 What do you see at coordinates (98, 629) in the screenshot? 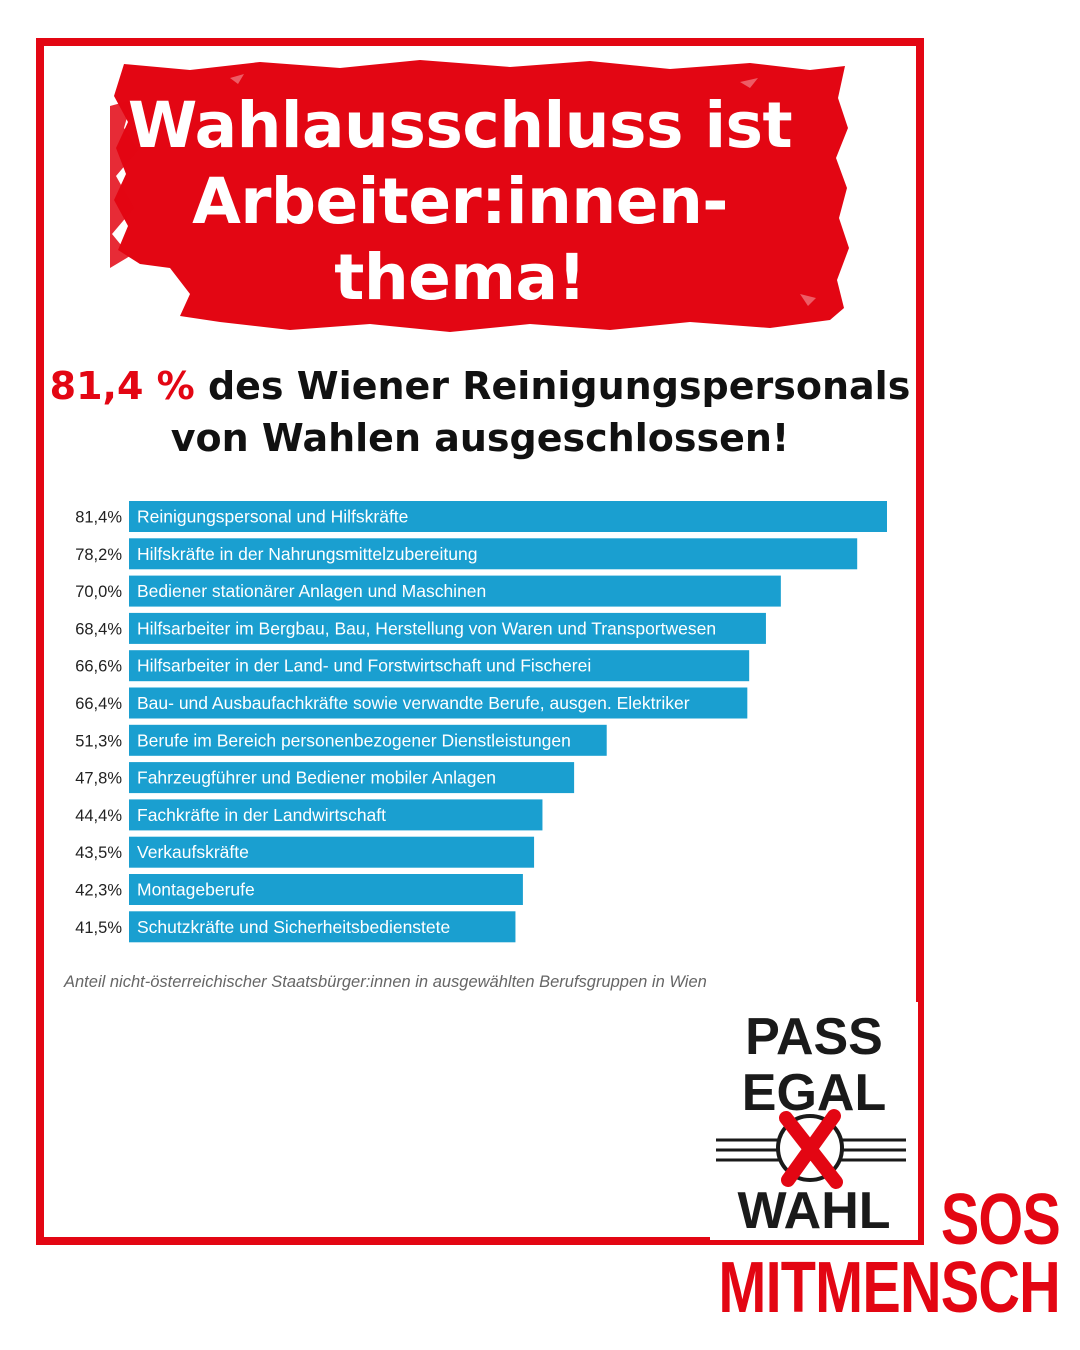
I see `bar-value-label-4: 68,4%` at bounding box center [98, 629].